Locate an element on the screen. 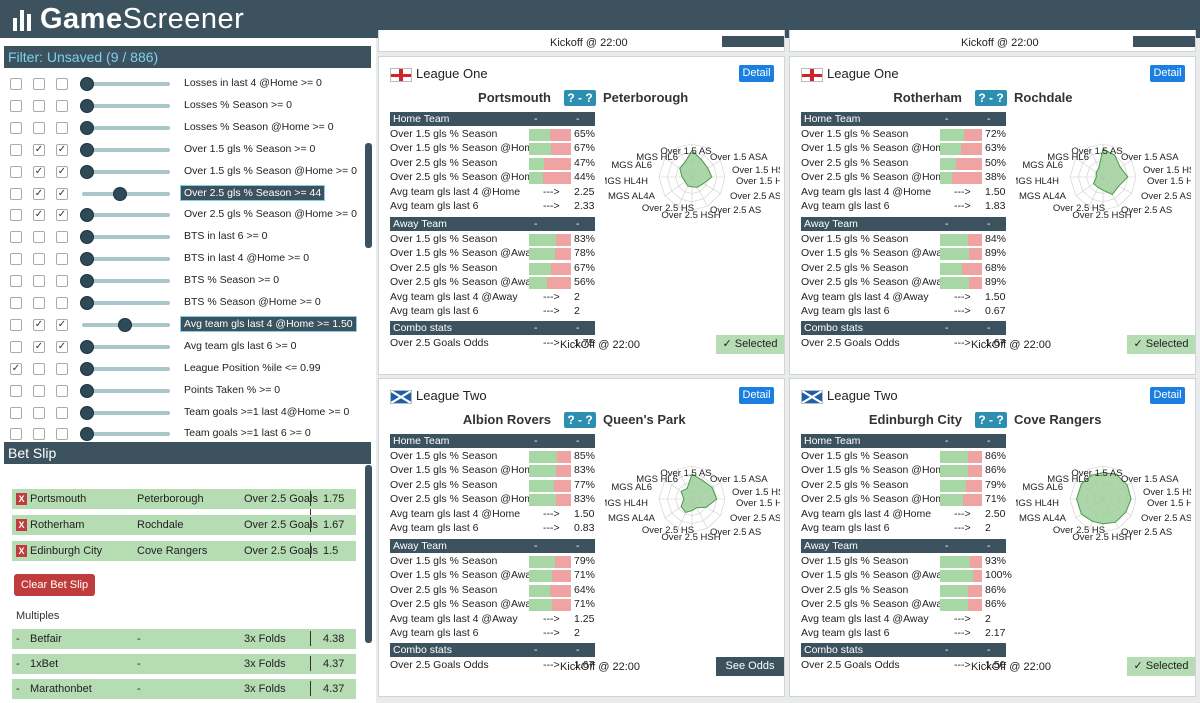 The image size is (1200, 703). see-odds-button: See Odds is located at coordinates (750, 666).